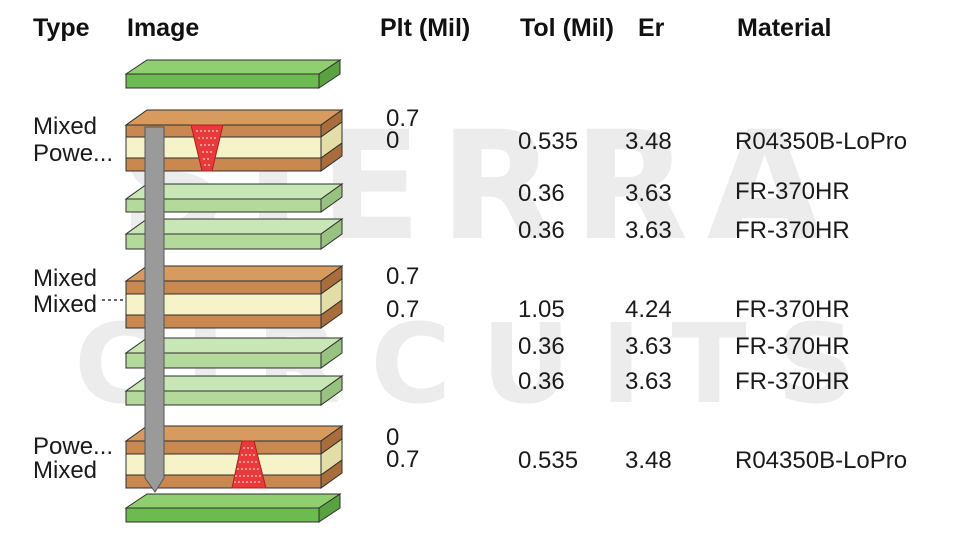  I want to click on type-label-l6: Mixed, so click(65, 470).